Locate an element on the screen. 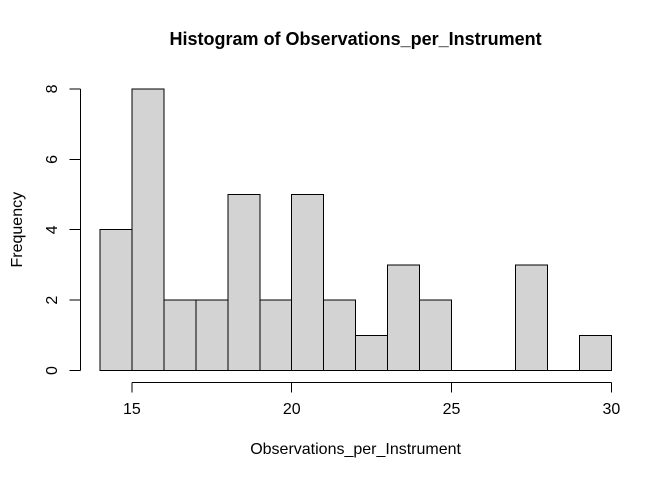 This screenshot has width=672, height=480. y-tick-label: 8 is located at coordinates (52, 88).